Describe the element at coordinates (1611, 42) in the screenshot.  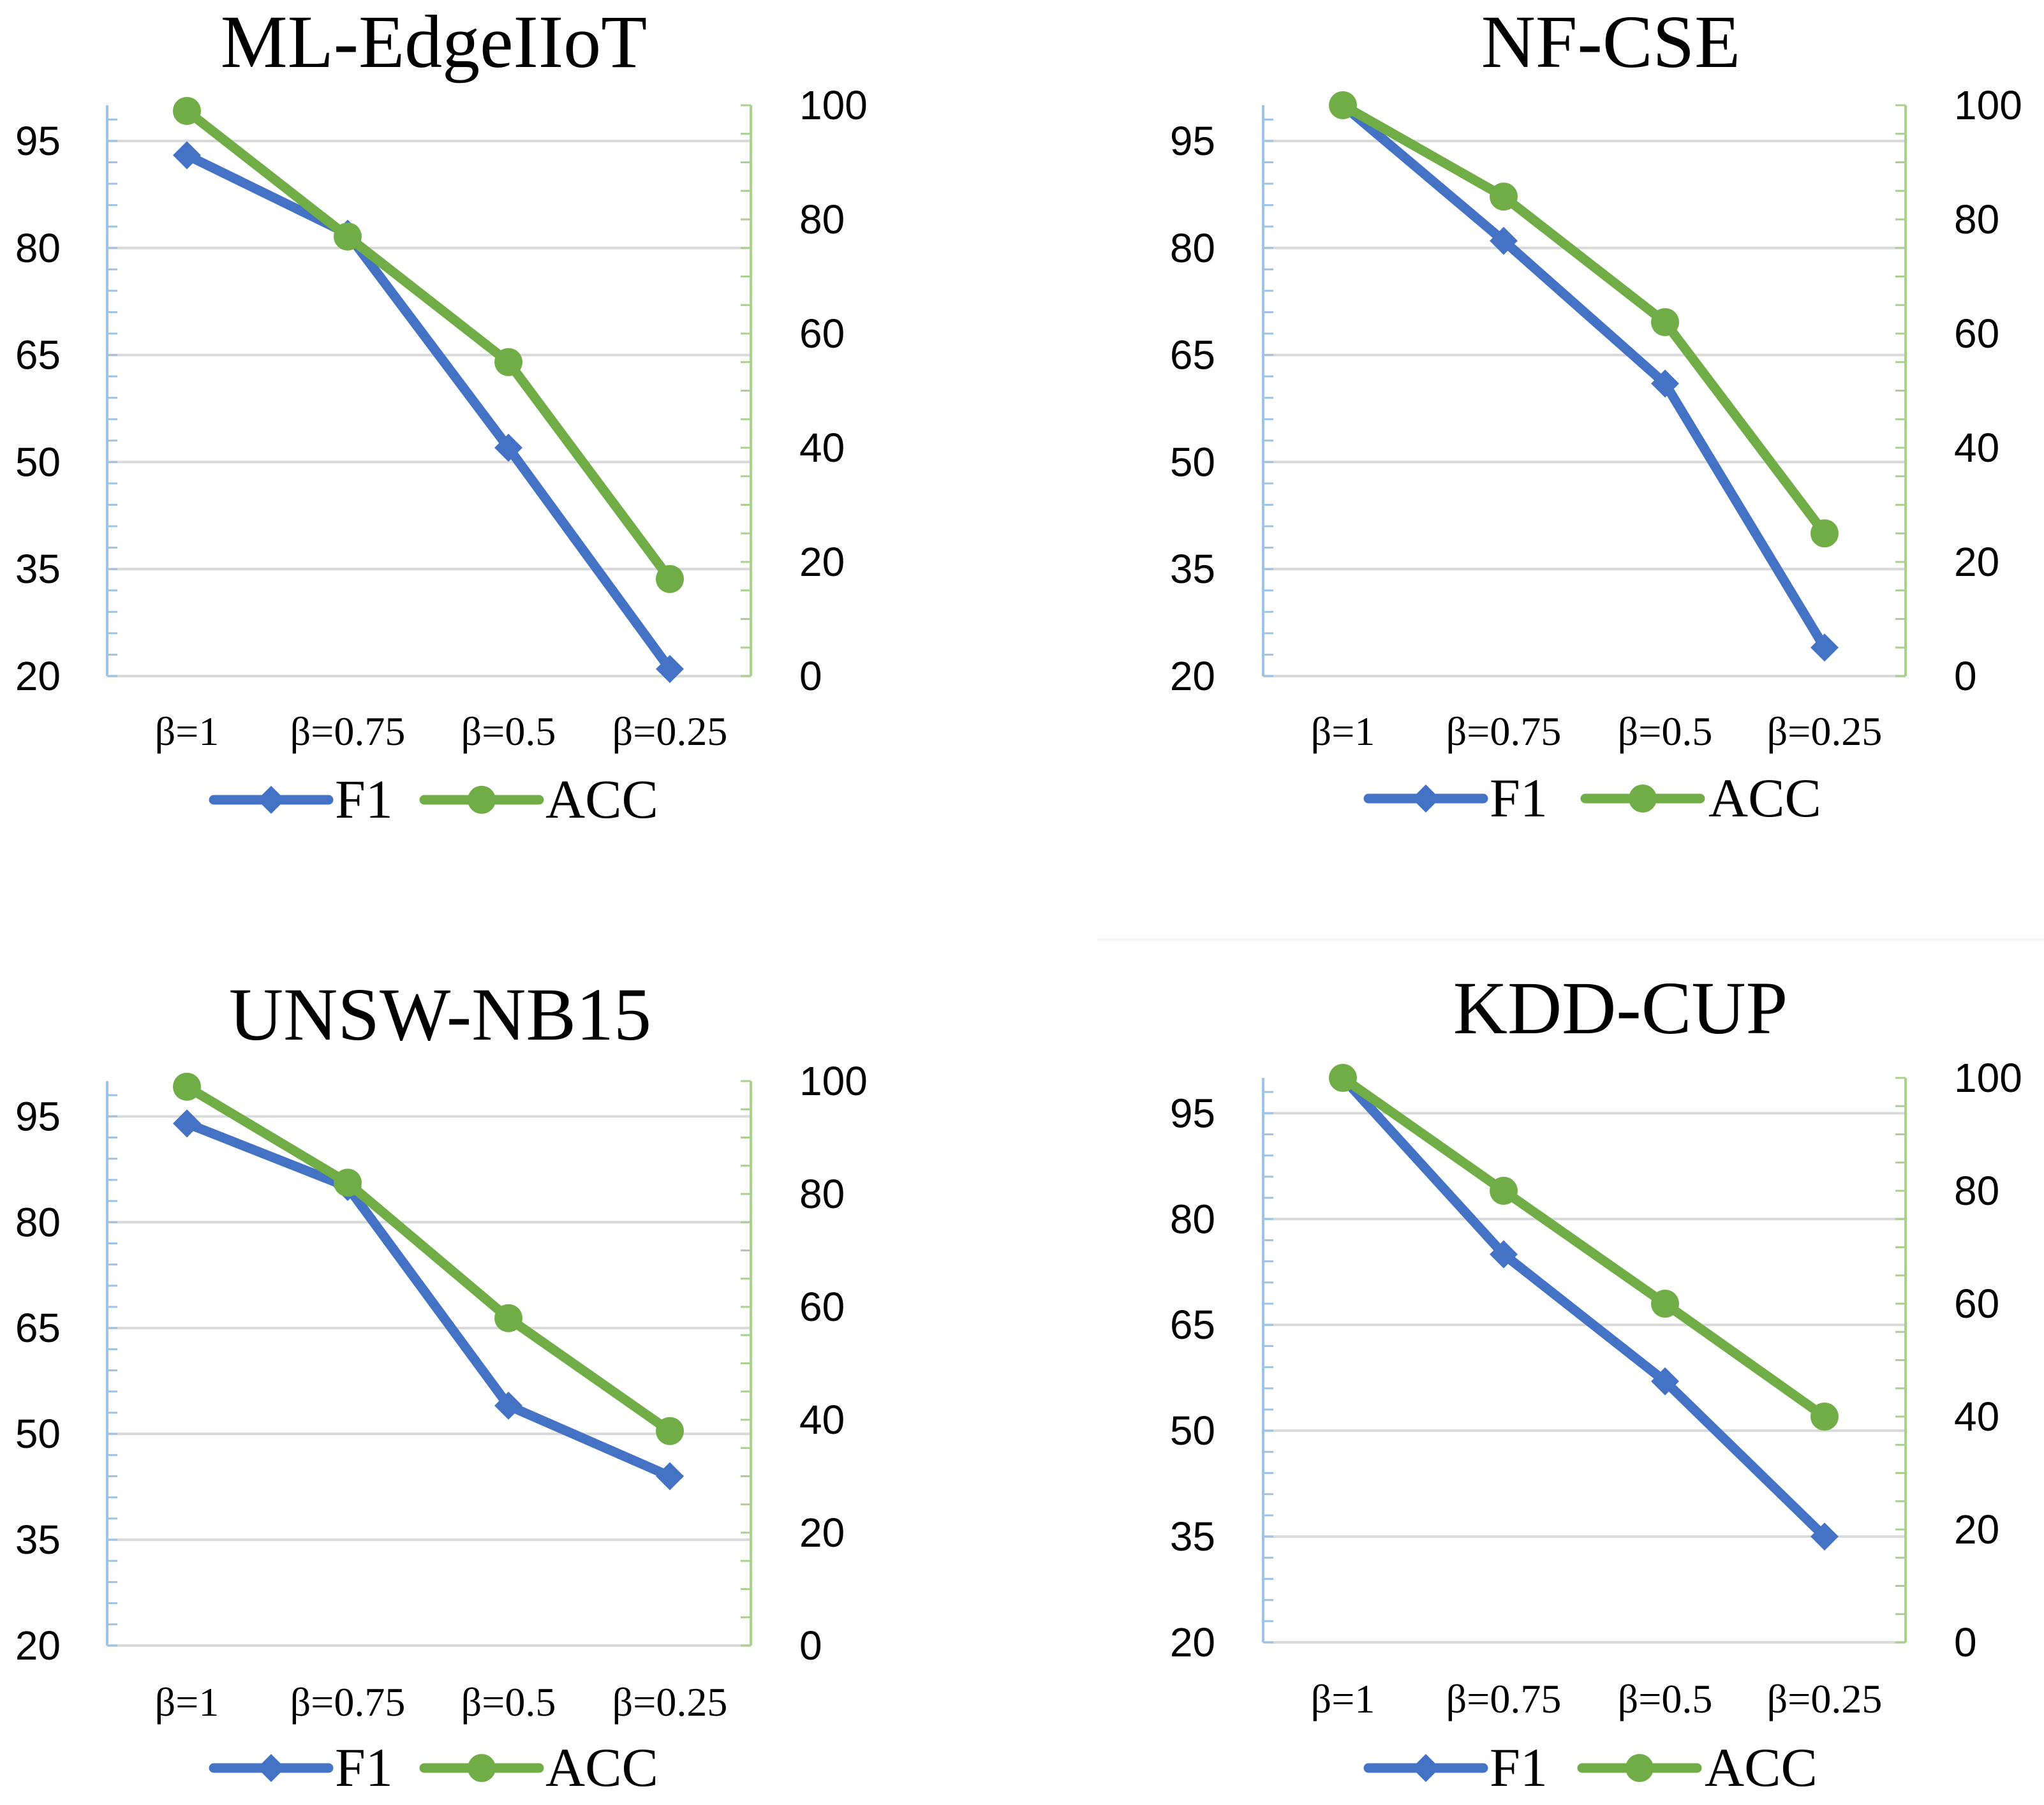
I see `chart-title: NF-CSE` at that location.